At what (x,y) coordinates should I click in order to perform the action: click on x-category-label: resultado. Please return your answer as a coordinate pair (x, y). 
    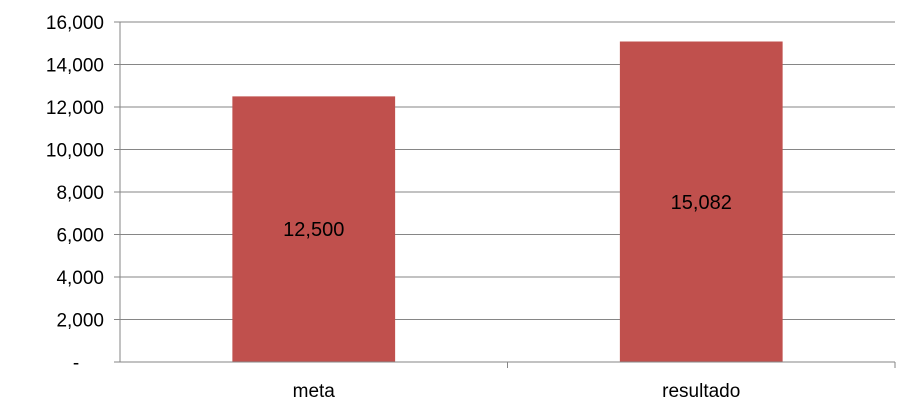
    Looking at the image, I should click on (701, 391).